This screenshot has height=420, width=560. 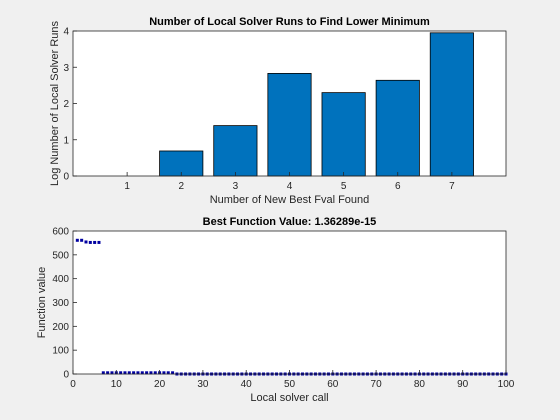 I want to click on y-tick-label: 2, so click(x=66, y=104).